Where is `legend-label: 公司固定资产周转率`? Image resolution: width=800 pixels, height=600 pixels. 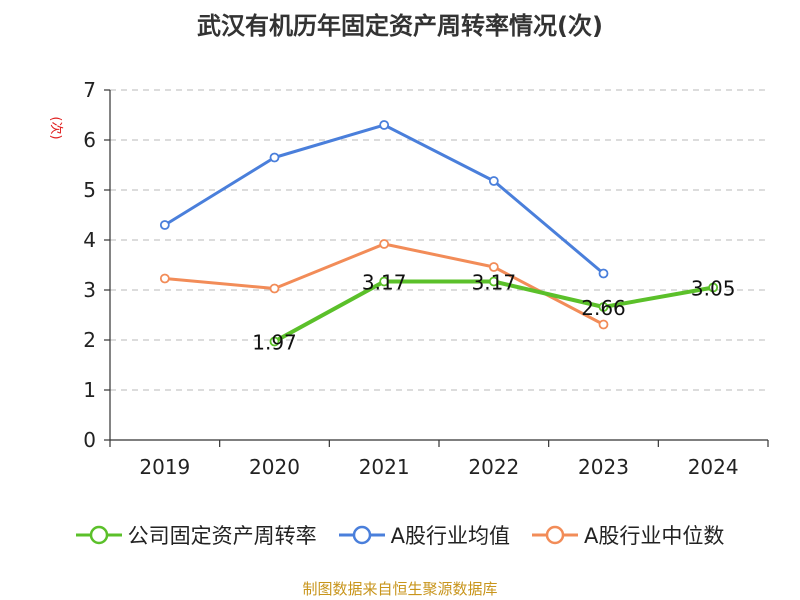 legend-label: 公司固定资产周转率 is located at coordinates (222, 536).